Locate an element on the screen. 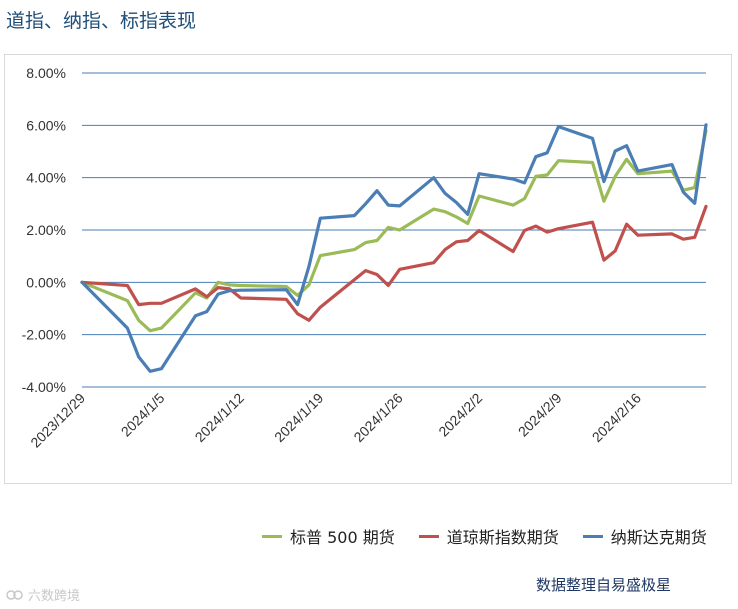 This screenshot has height=609, width=738. watermark-logo-icon is located at coordinates (14, 594).